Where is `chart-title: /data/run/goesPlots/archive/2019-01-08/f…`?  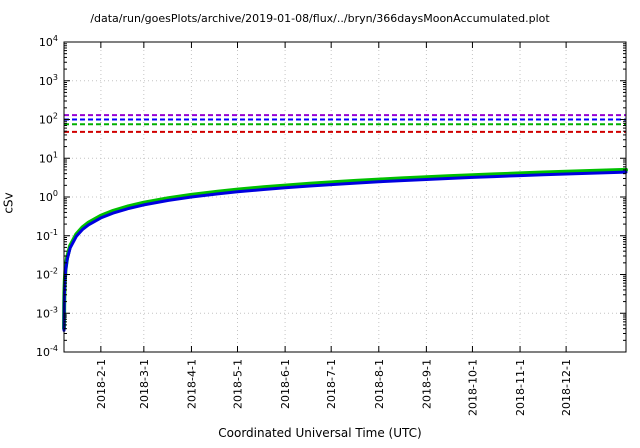 chart-title: /data/run/goesPlots/archive/2019-01-08/f… is located at coordinates (320, 18).